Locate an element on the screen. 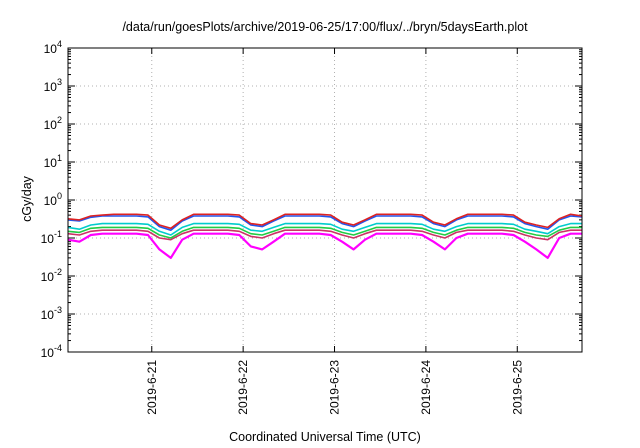  x-tick-label: 2019-6-23 is located at coordinates (335, 387).